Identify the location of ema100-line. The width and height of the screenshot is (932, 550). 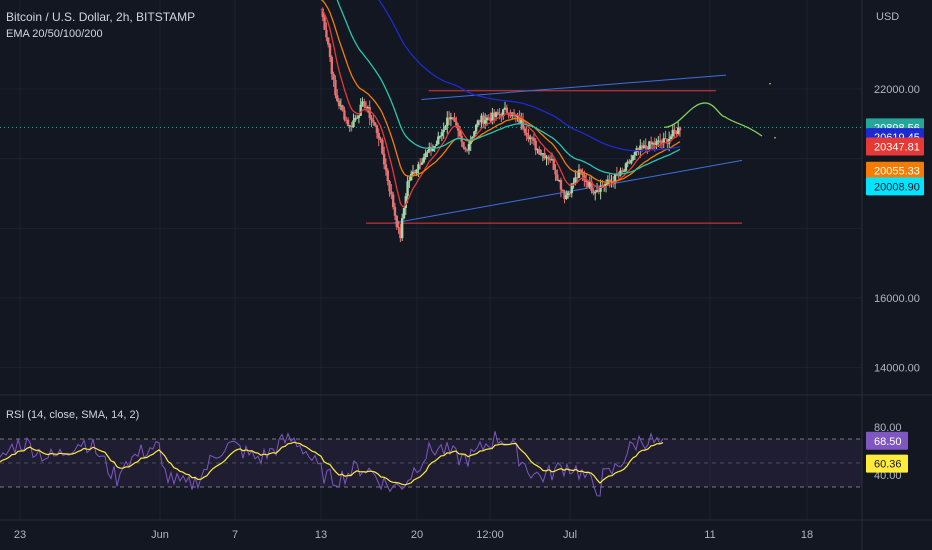
(508, 87).